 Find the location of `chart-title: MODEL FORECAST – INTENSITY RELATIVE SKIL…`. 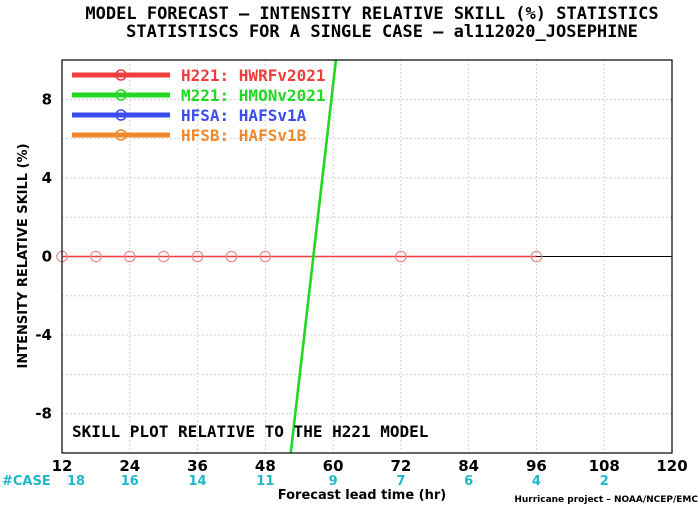

chart-title: MODEL FORECAST – INTENSITY RELATIVE SKIL… is located at coordinates (371, 14).